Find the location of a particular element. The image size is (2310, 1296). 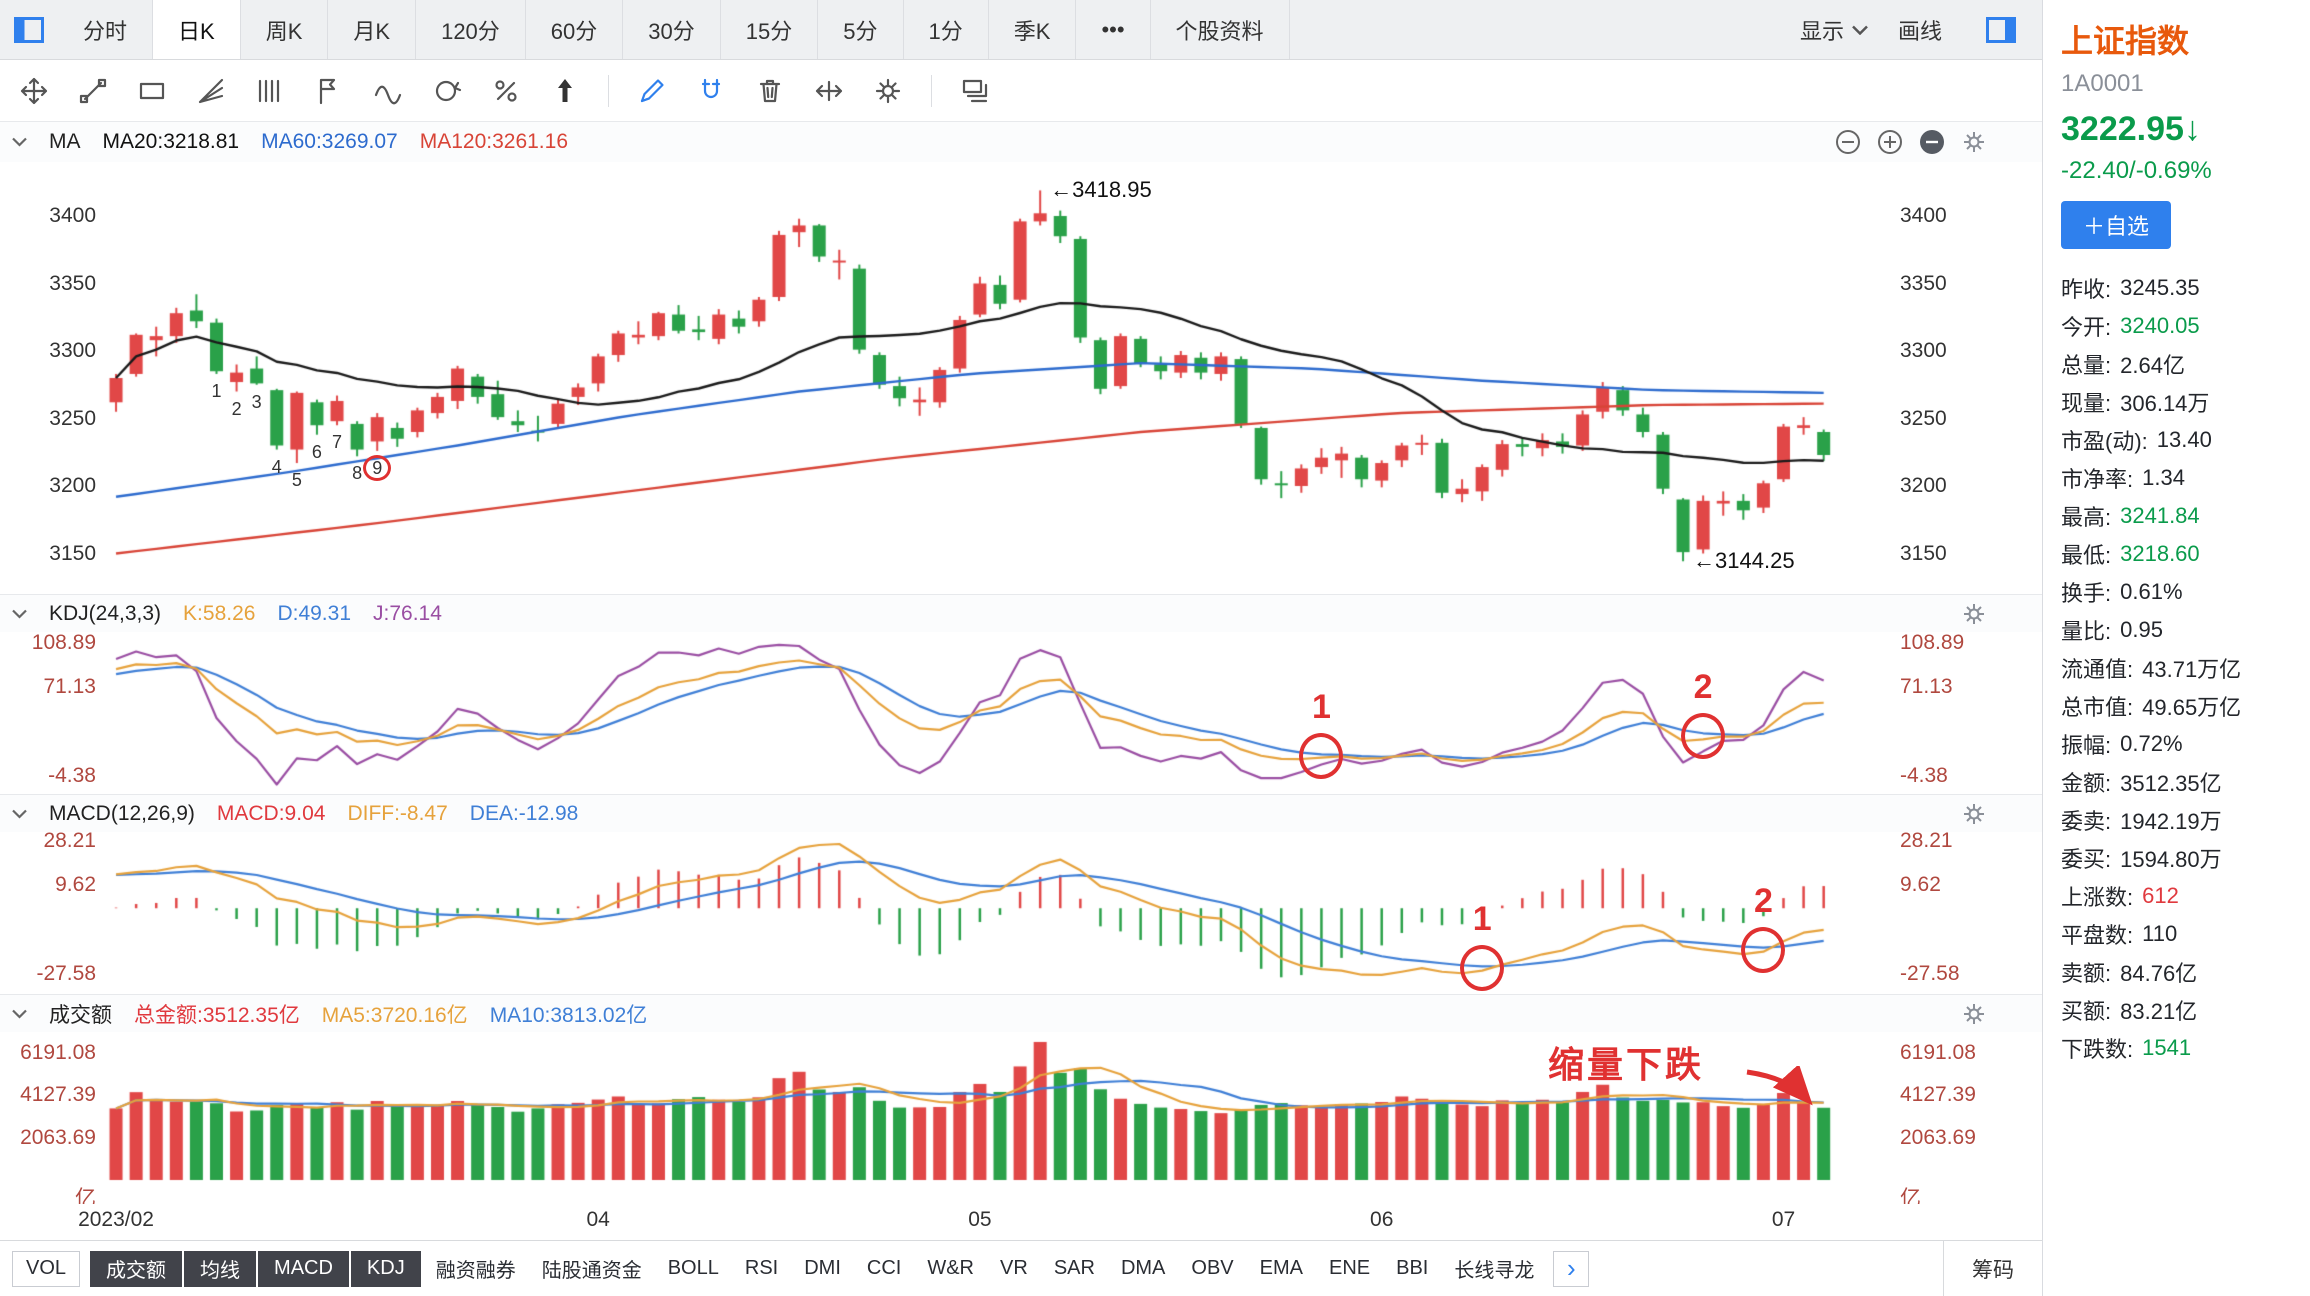

x-axis-label: 2023/02 is located at coordinates (116, 1219).